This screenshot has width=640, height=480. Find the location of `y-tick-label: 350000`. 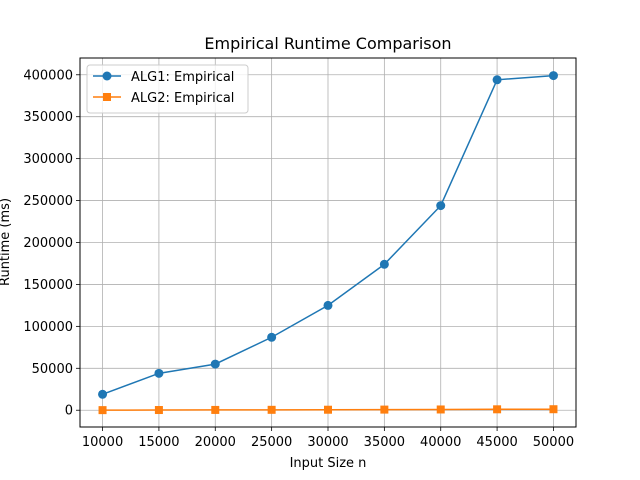

y-tick-label: 350000 is located at coordinates (48, 117).